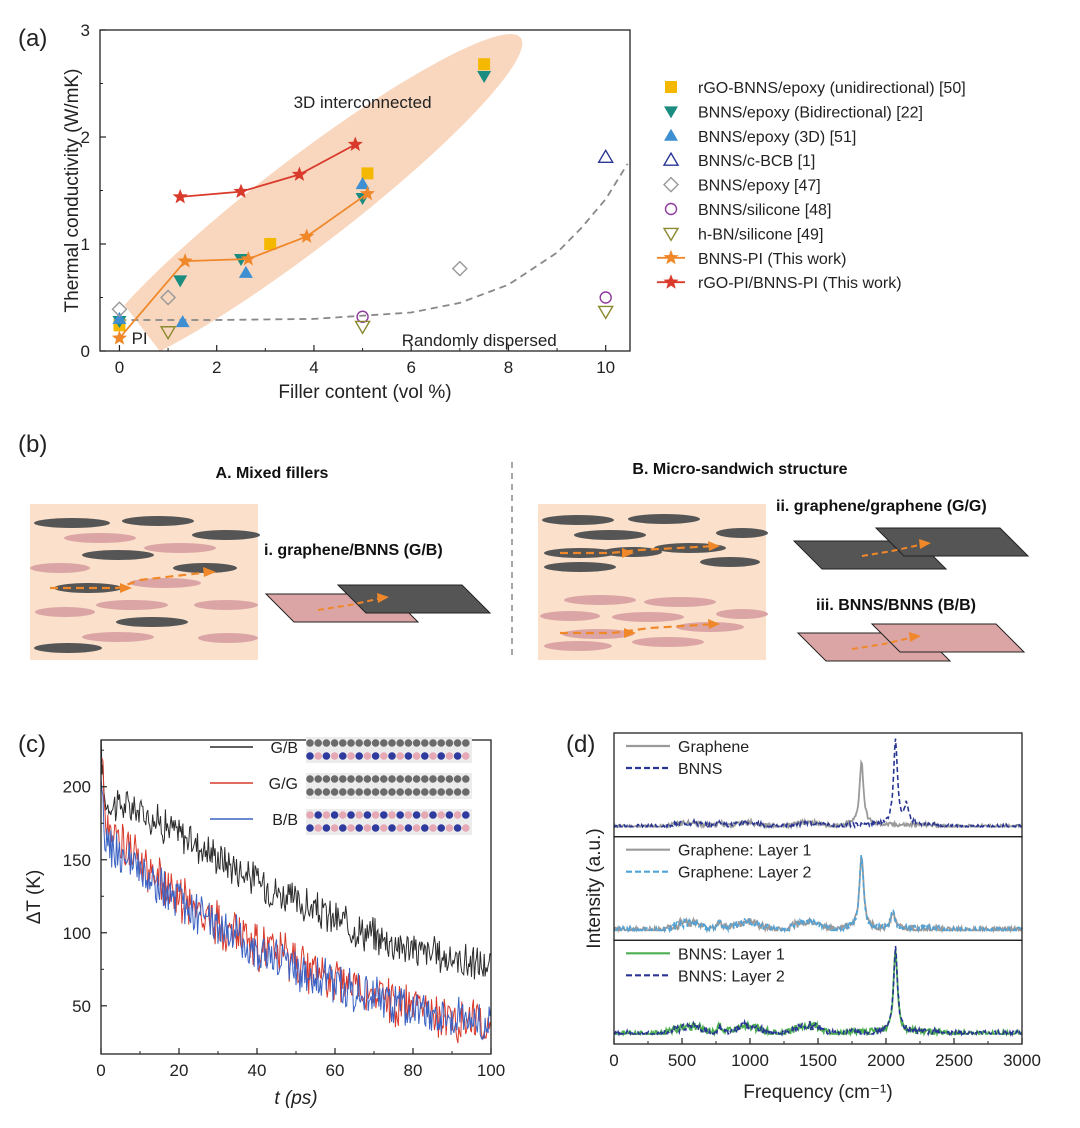 Image resolution: width=1080 pixels, height=1128 pixels. I want to click on x-tick-label: 2500, so click(954, 1060).